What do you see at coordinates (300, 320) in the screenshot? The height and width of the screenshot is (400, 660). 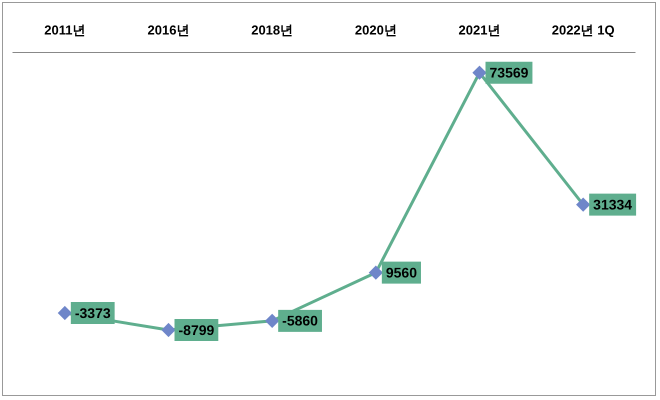 I see `data-label: -5860` at bounding box center [300, 320].